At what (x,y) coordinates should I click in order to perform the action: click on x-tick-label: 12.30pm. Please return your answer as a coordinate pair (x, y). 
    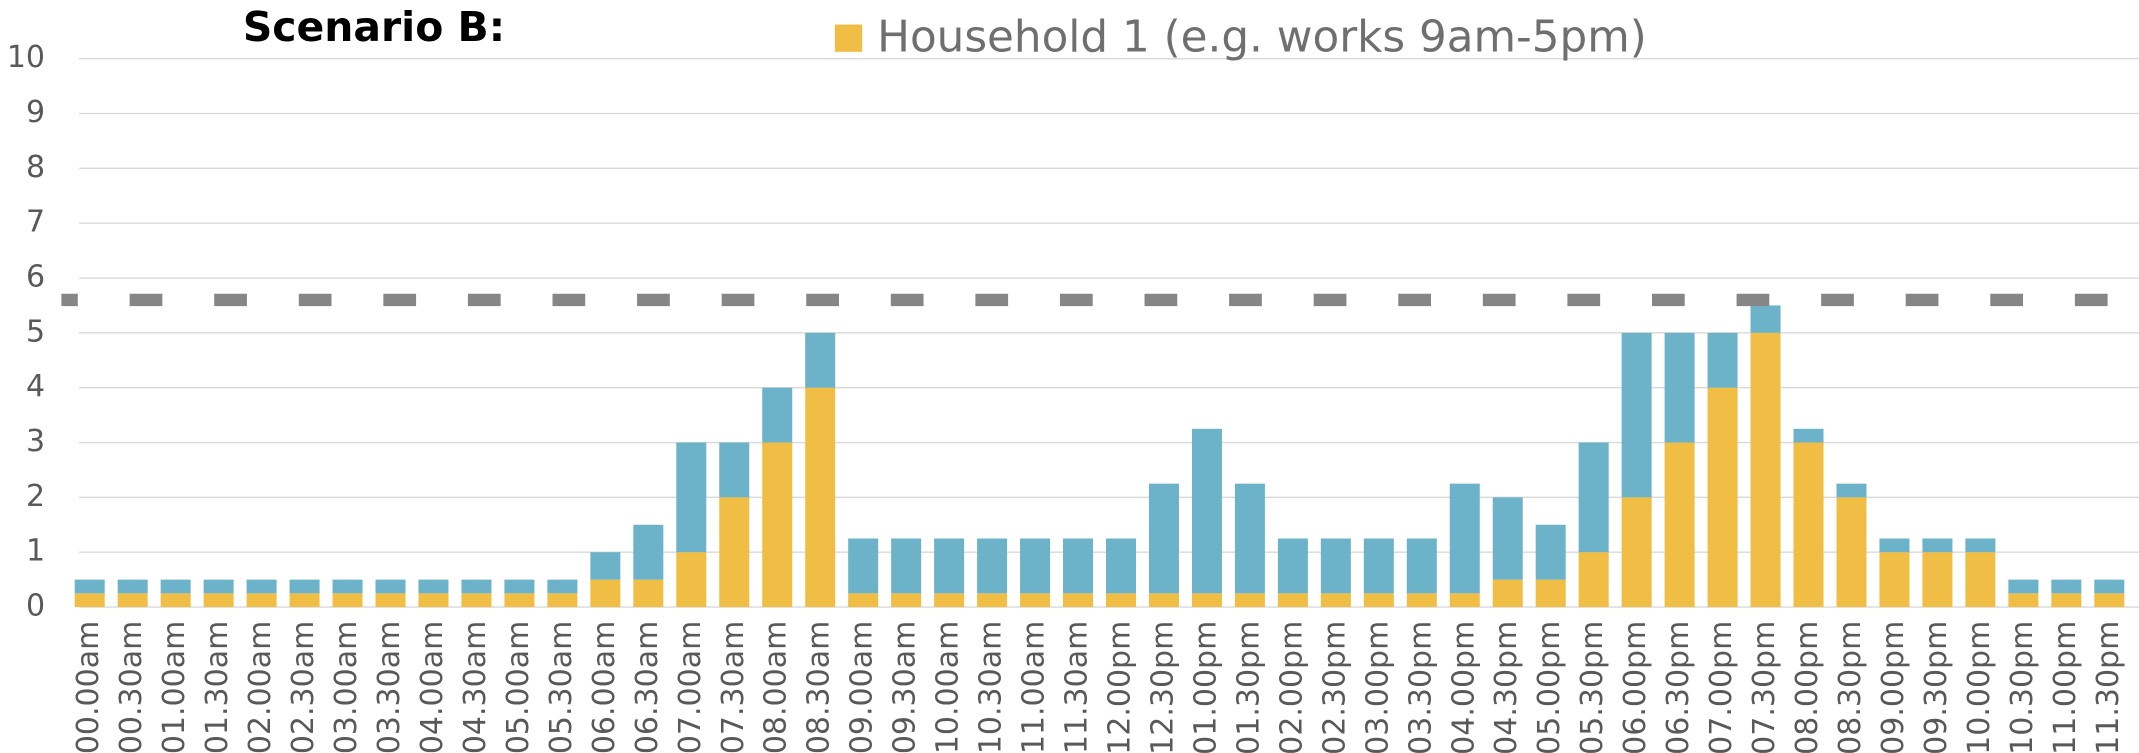
    Looking at the image, I should click on (1162, 687).